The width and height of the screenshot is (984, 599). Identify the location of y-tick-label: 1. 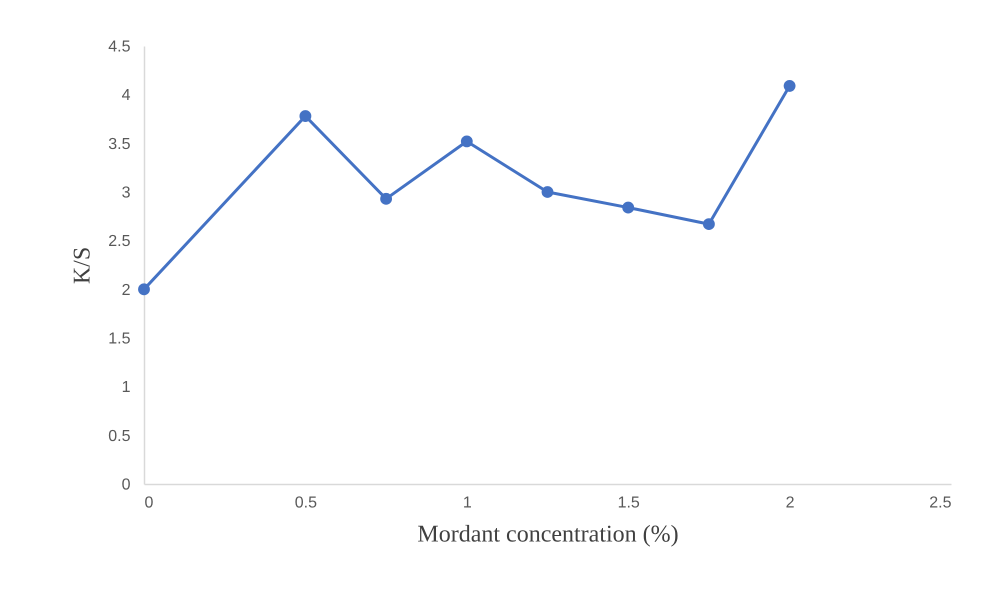
(126, 387).